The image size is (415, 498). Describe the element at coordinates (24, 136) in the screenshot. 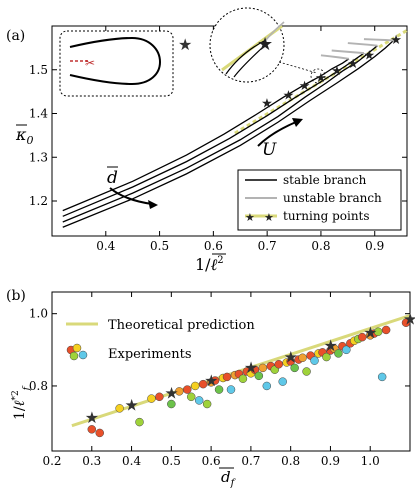

I see `panel-a-ylabel: κ0` at that location.